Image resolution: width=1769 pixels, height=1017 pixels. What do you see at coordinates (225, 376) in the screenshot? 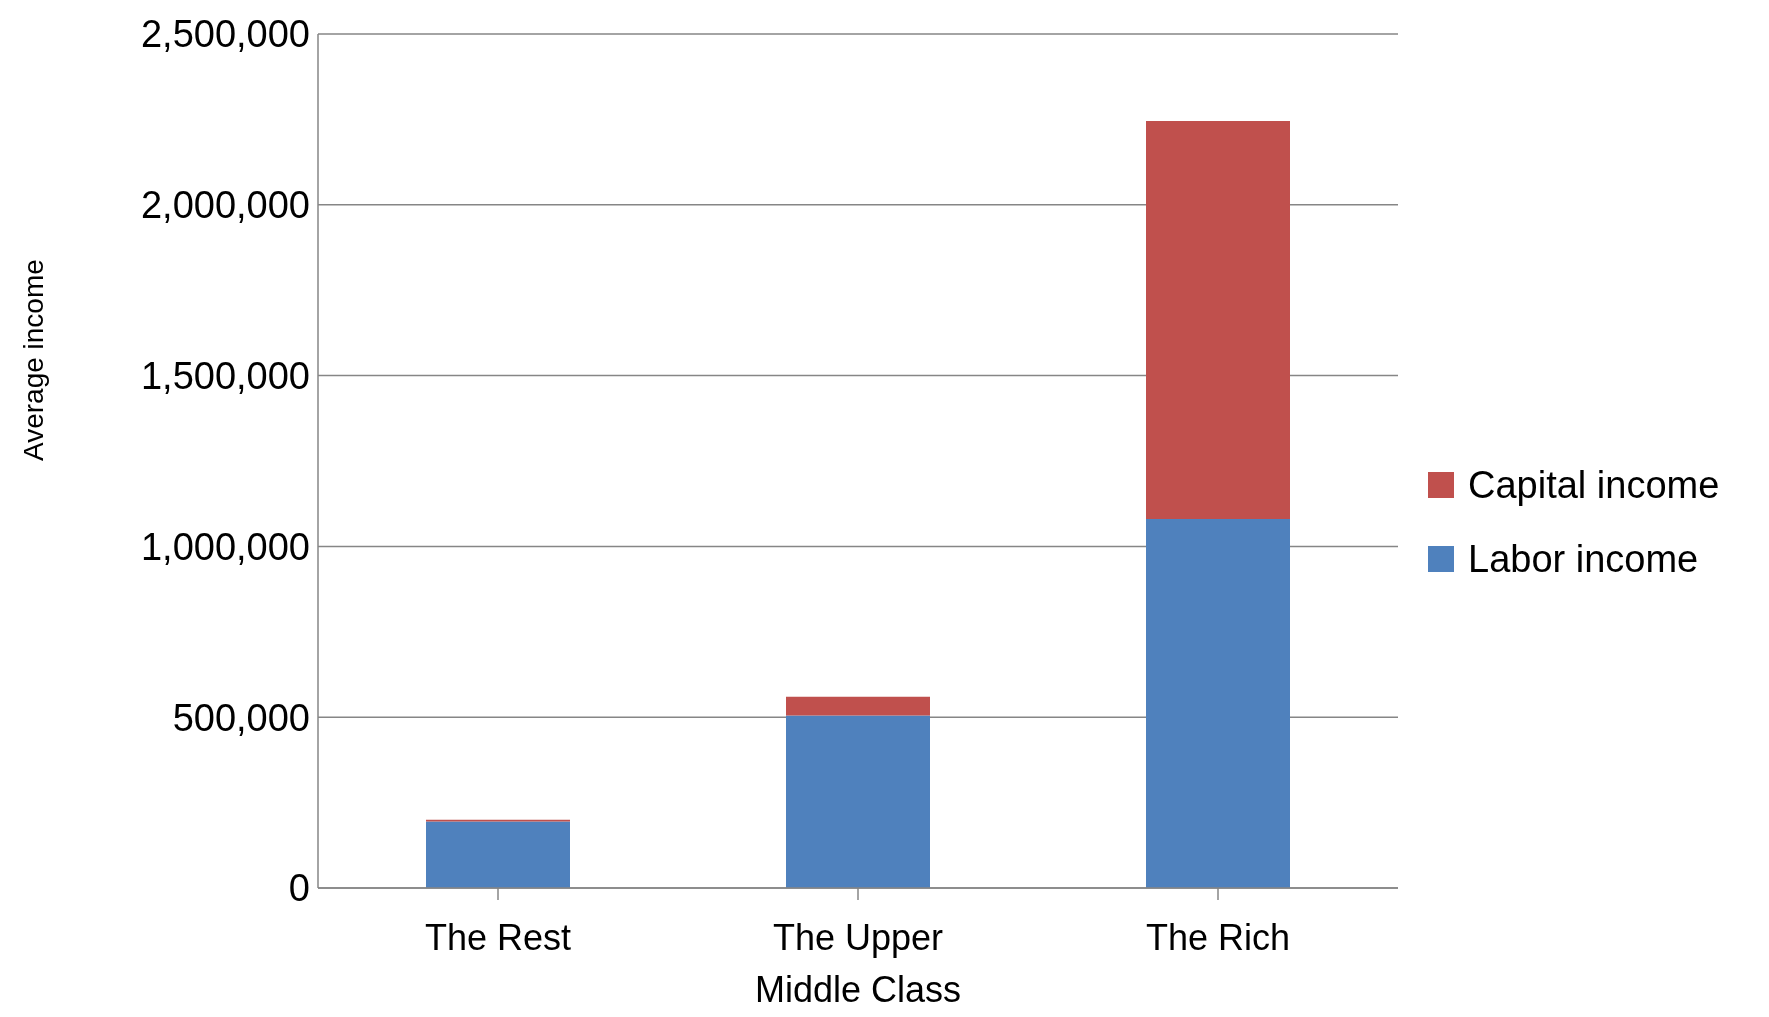
I see `y-tick-label: 1,500,000` at bounding box center [225, 376].